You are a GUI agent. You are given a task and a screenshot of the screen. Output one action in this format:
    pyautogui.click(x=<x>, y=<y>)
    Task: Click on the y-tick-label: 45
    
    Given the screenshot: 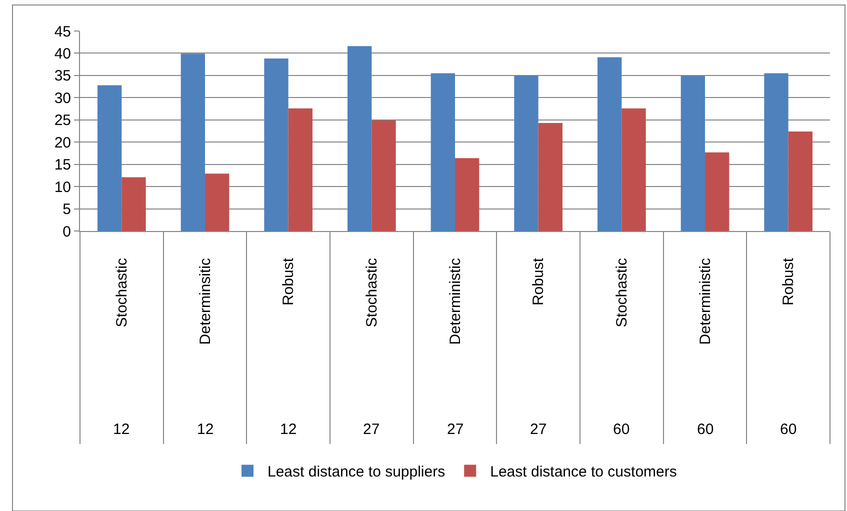 What is the action you would take?
    pyautogui.click(x=62, y=31)
    